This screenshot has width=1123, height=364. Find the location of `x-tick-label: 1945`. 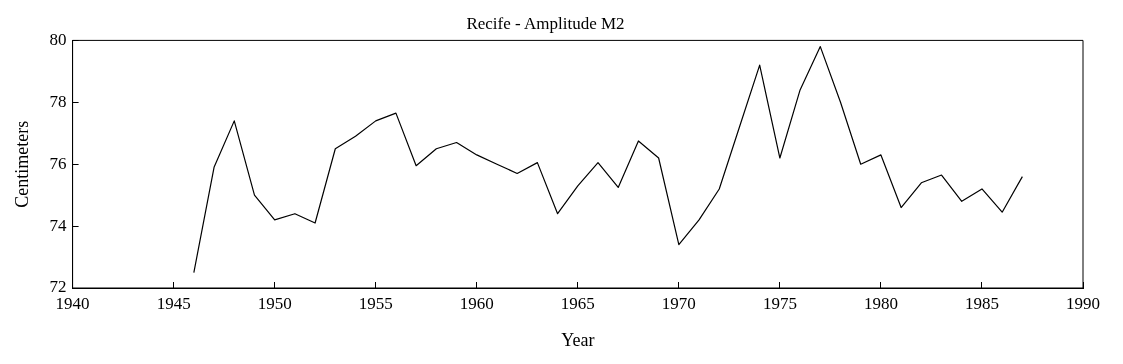

x-tick-label: 1945 is located at coordinates (173, 303).